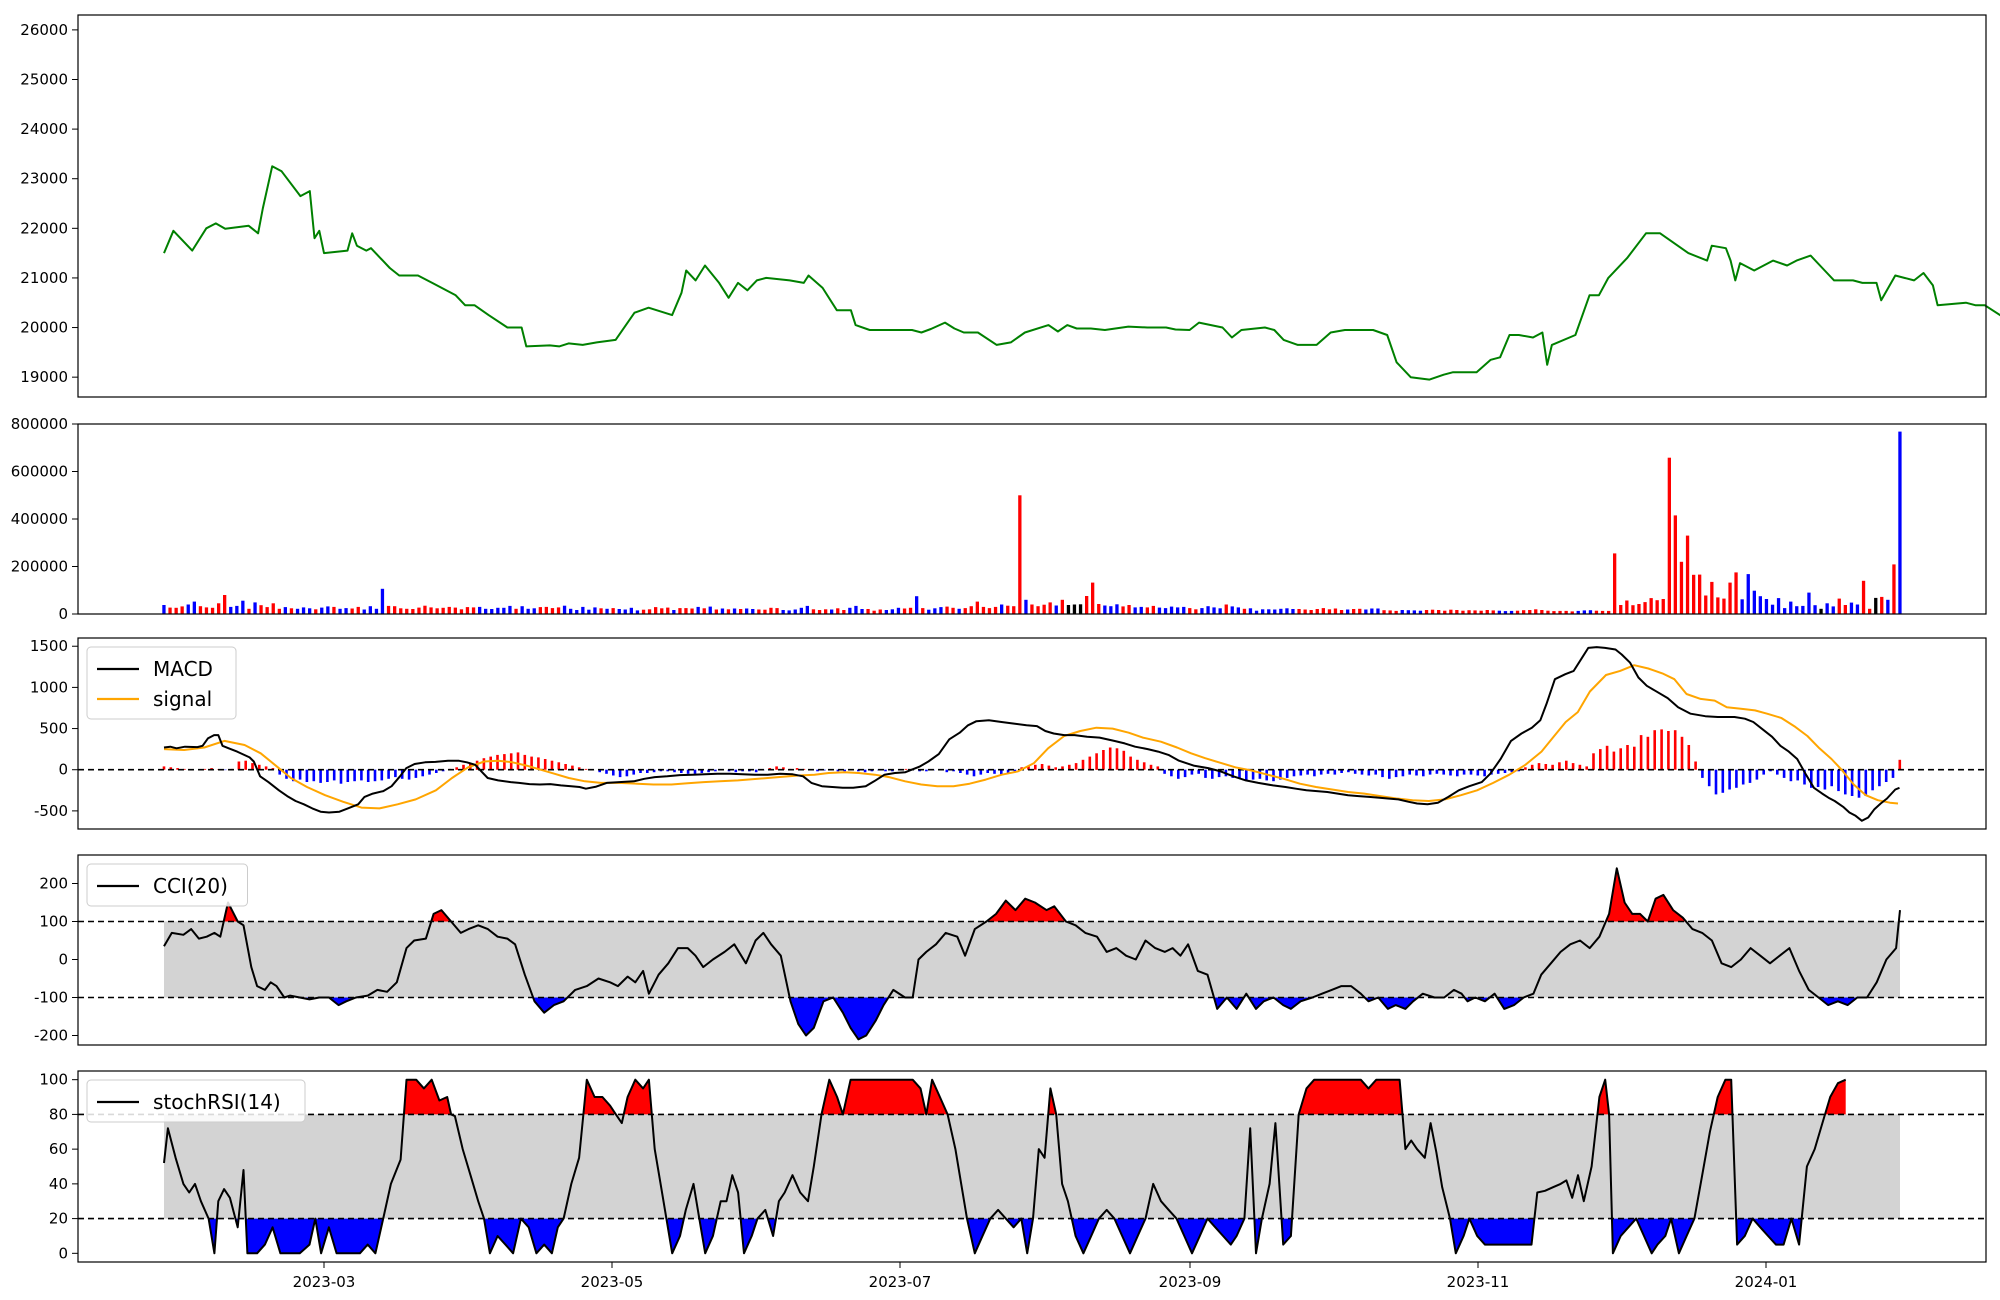 This screenshot has height=1300, width=2000. Describe the element at coordinates (58, 1114) in the screenshot. I see `stoch-ytick-label: 80` at that location.